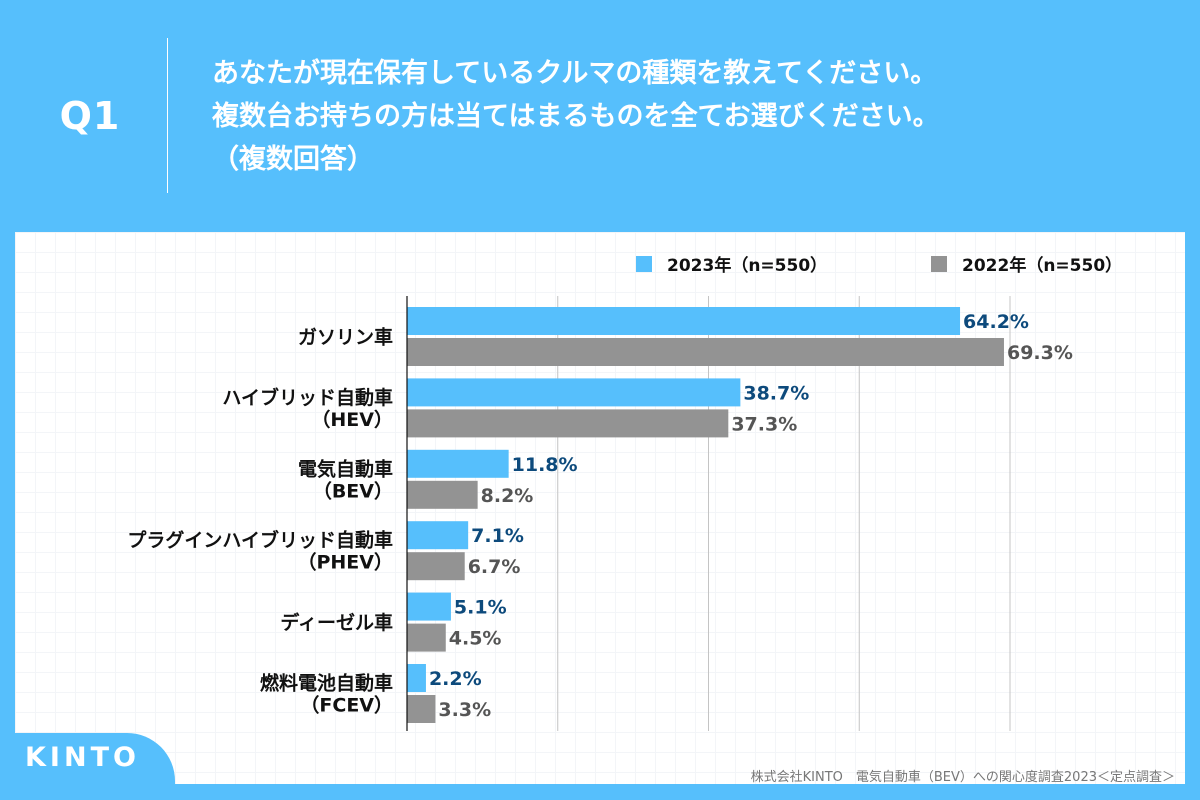  I want to click on value-label-2022: 3.3%, so click(464, 710).